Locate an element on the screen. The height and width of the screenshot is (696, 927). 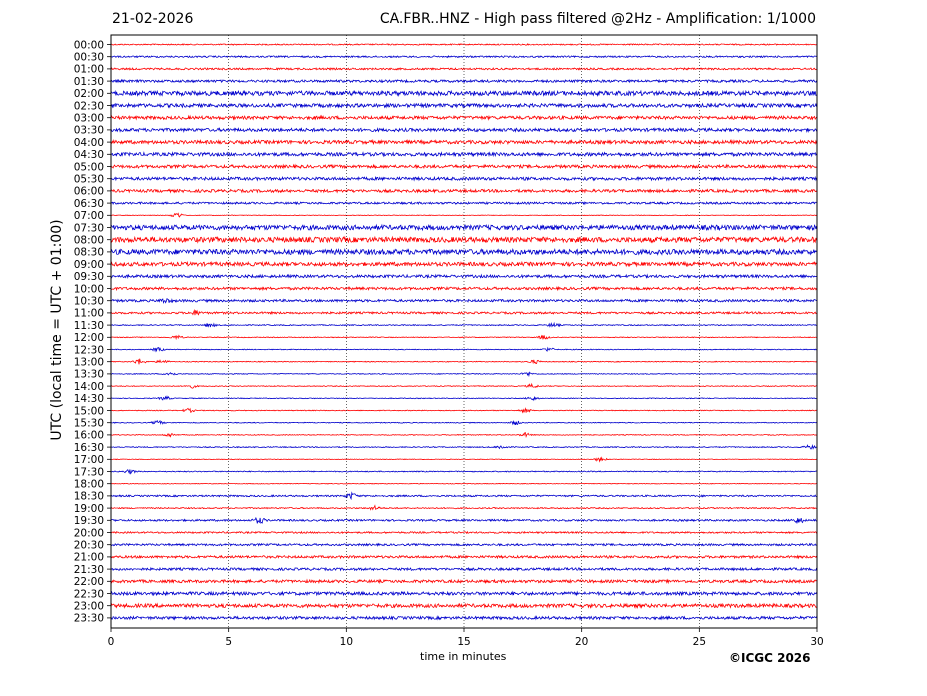
y-tick-label: 16:30 is located at coordinates (89, 448).